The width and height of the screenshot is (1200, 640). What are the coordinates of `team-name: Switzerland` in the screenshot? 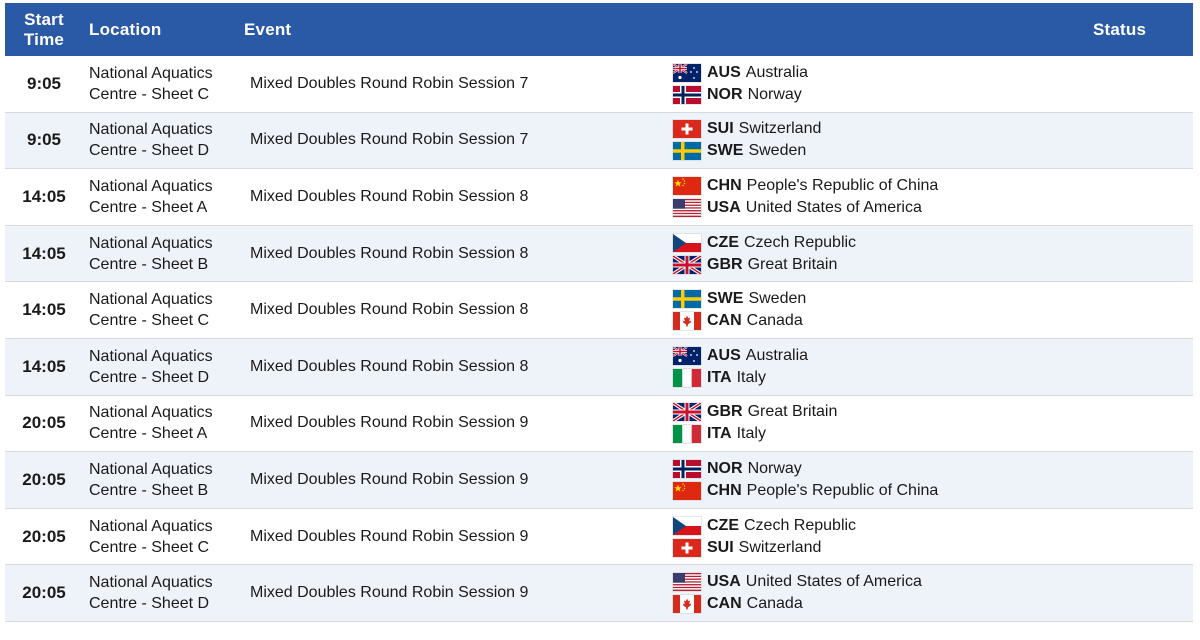 It's located at (780, 547).